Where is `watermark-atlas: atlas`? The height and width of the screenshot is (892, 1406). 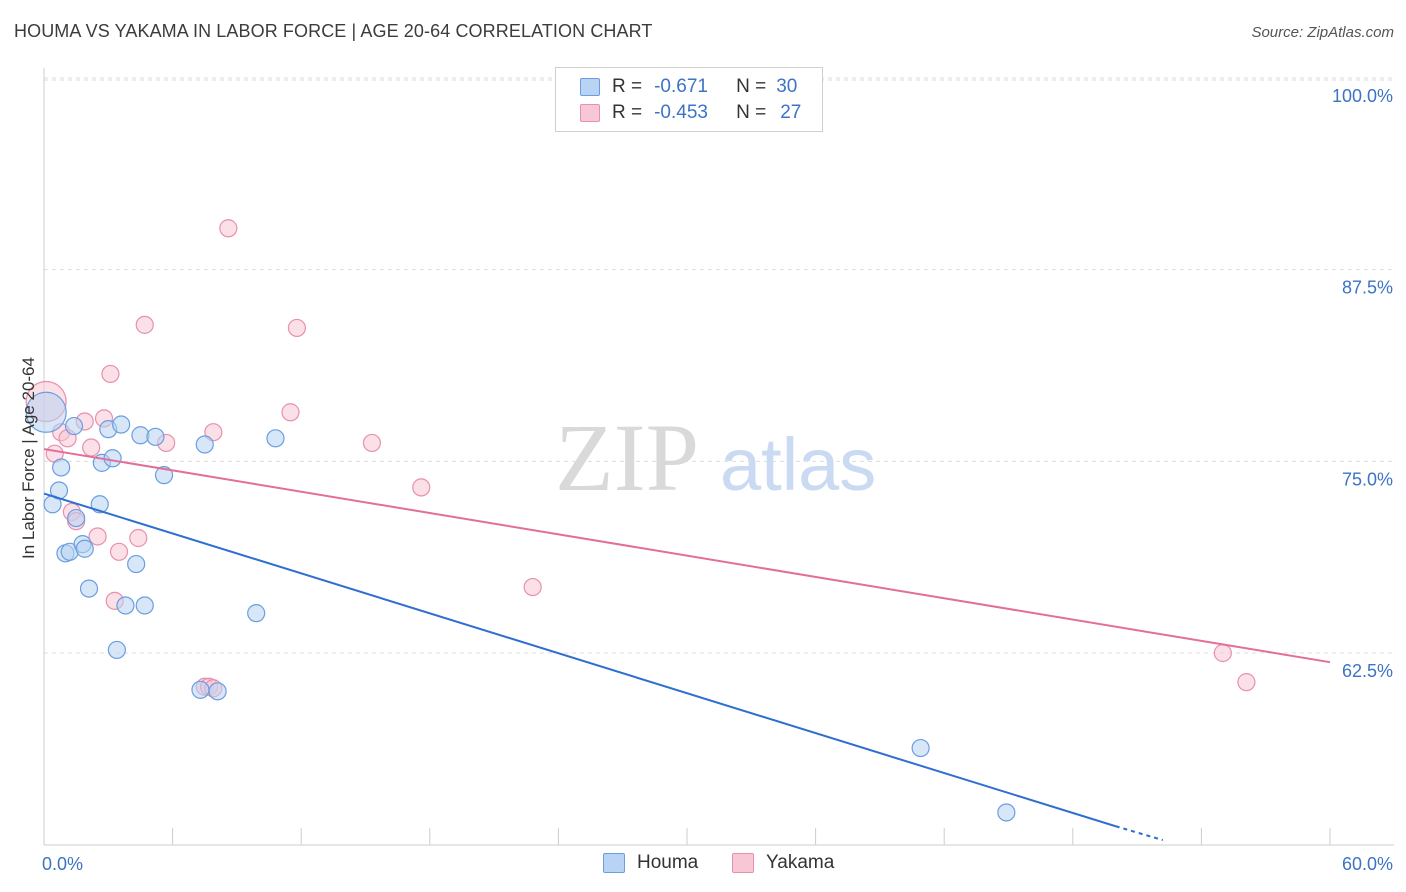
watermark-atlas: atlas is located at coordinates (798, 464).